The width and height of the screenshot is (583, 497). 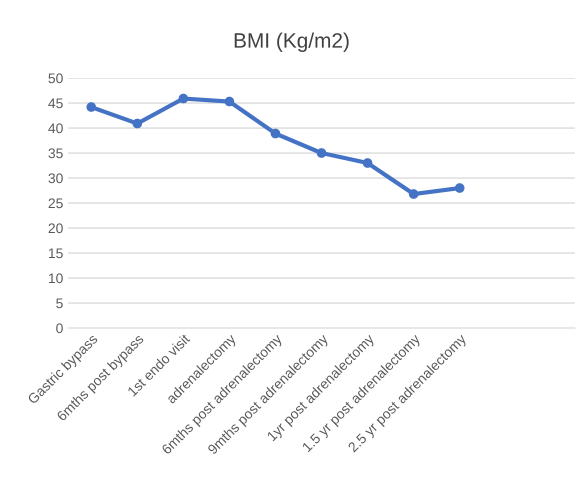 I want to click on chart-title: BMI (Kg/m2), so click(x=291, y=42).